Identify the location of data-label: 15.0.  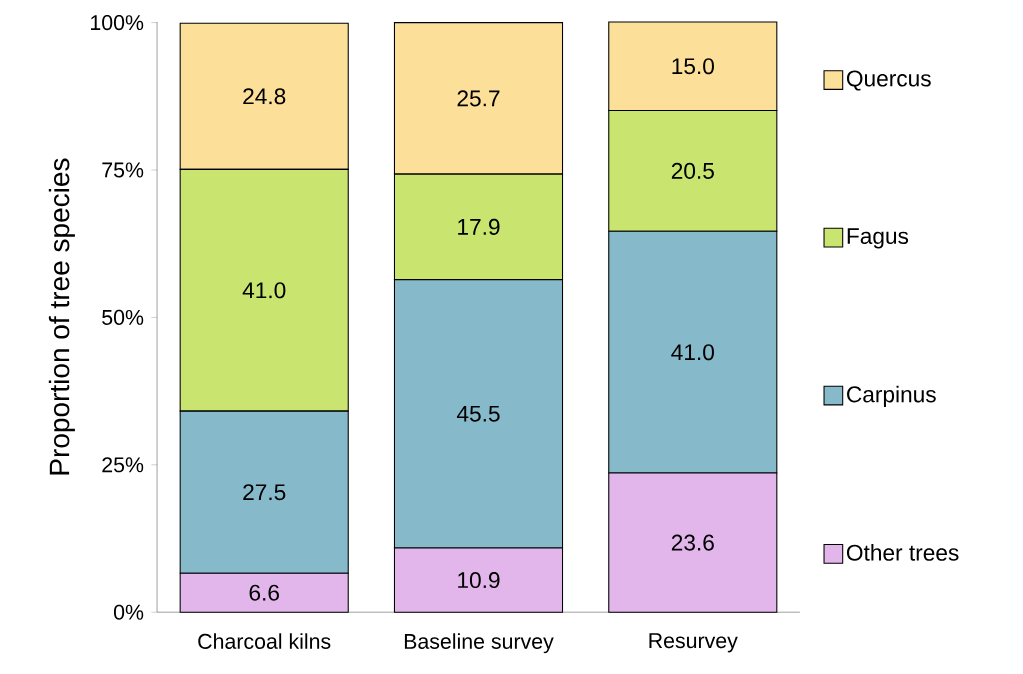
(693, 66).